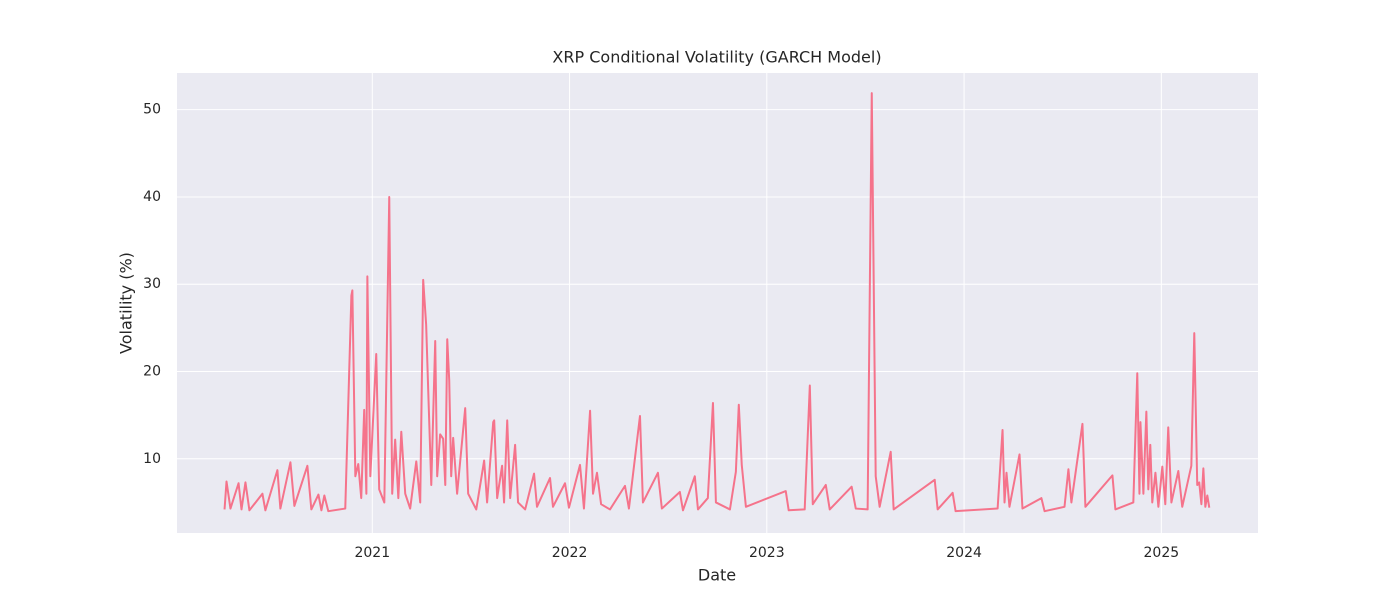 The width and height of the screenshot is (1400, 600). Describe the element at coordinates (964, 553) in the screenshot. I see `x-tick-label: 2024` at that location.